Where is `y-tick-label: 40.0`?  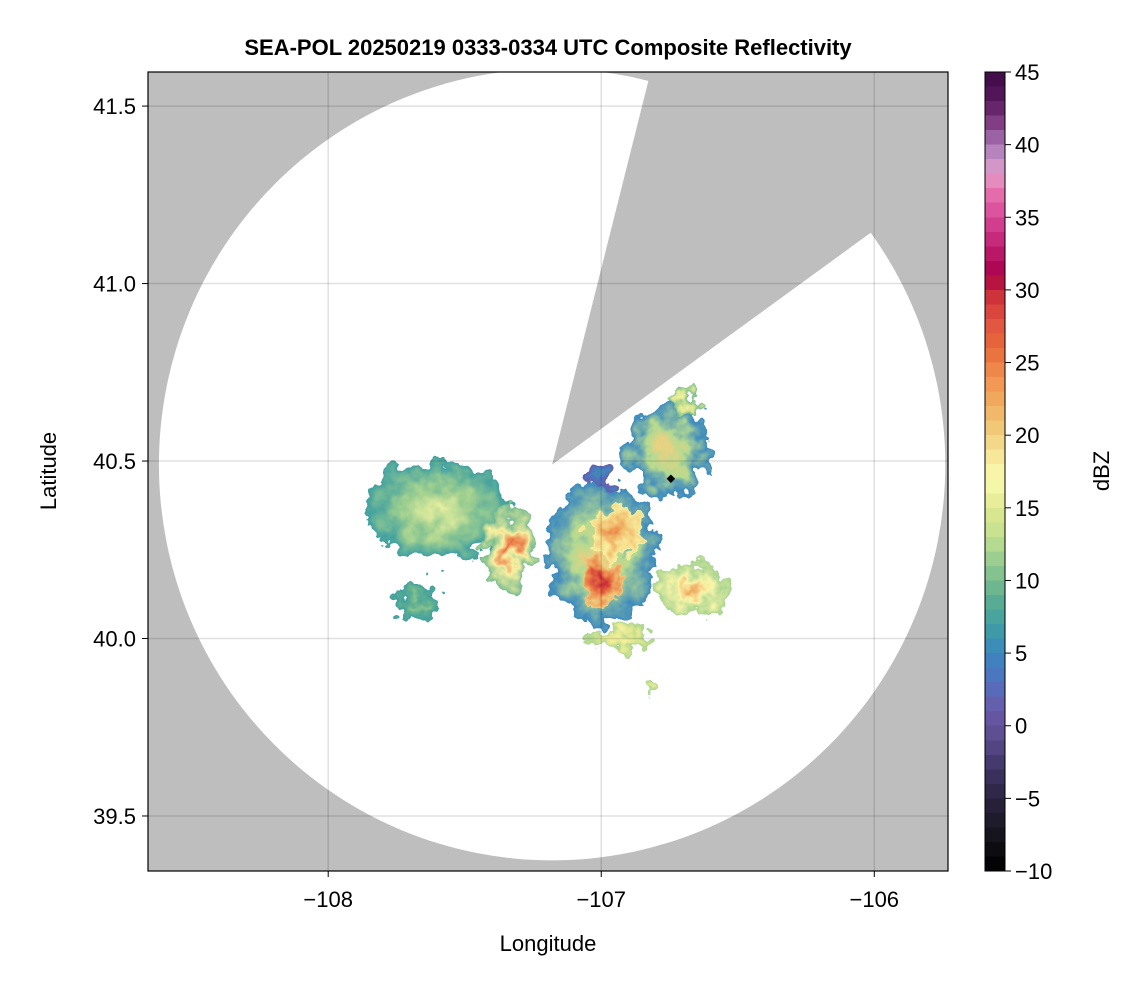
y-tick-label: 40.0 is located at coordinates (114, 639).